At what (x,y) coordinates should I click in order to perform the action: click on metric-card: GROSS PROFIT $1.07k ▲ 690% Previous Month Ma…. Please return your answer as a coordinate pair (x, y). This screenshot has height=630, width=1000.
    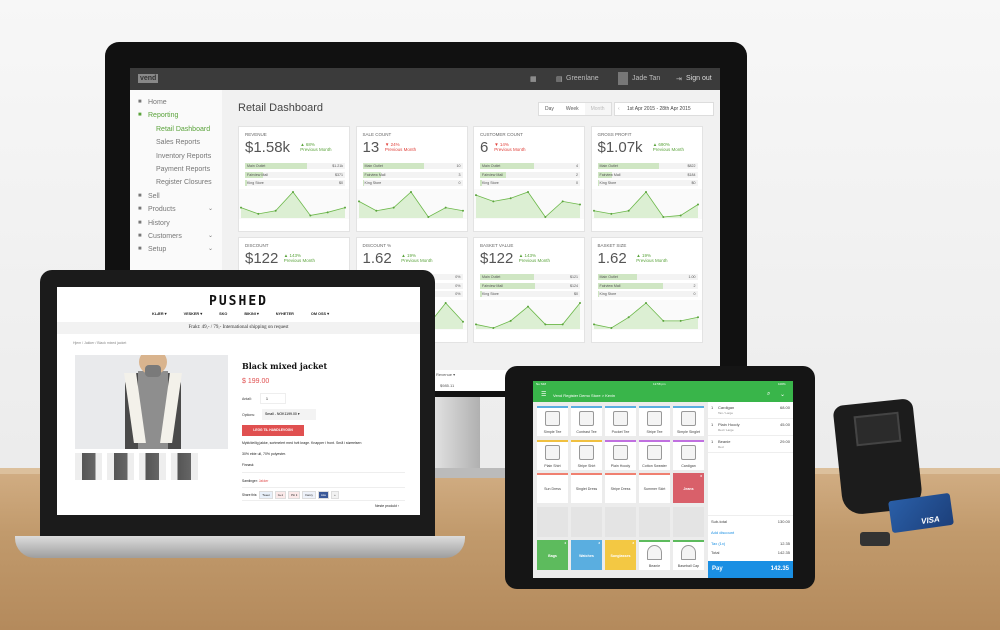
    Looking at the image, I should click on (646, 179).